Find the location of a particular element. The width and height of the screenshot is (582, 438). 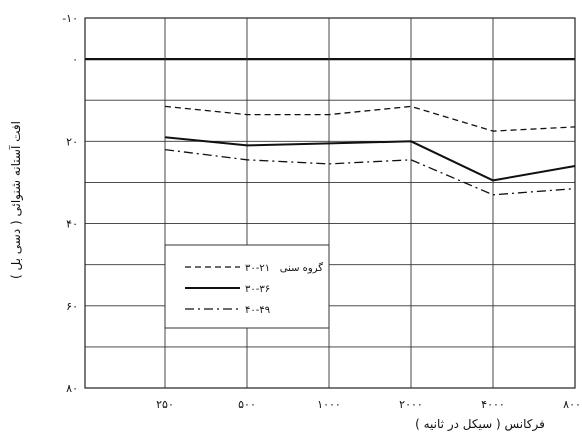

x-tick-label: ۲۰۰۰ is located at coordinates (411, 404).